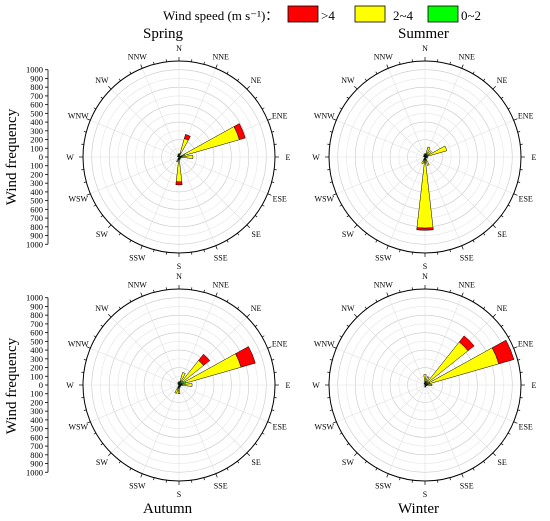 Image resolution: width=550 pixels, height=521 pixels. What do you see at coordinates (36, 122) in the screenshot?
I see `radial-tick-label: 400` at bounding box center [36, 122].